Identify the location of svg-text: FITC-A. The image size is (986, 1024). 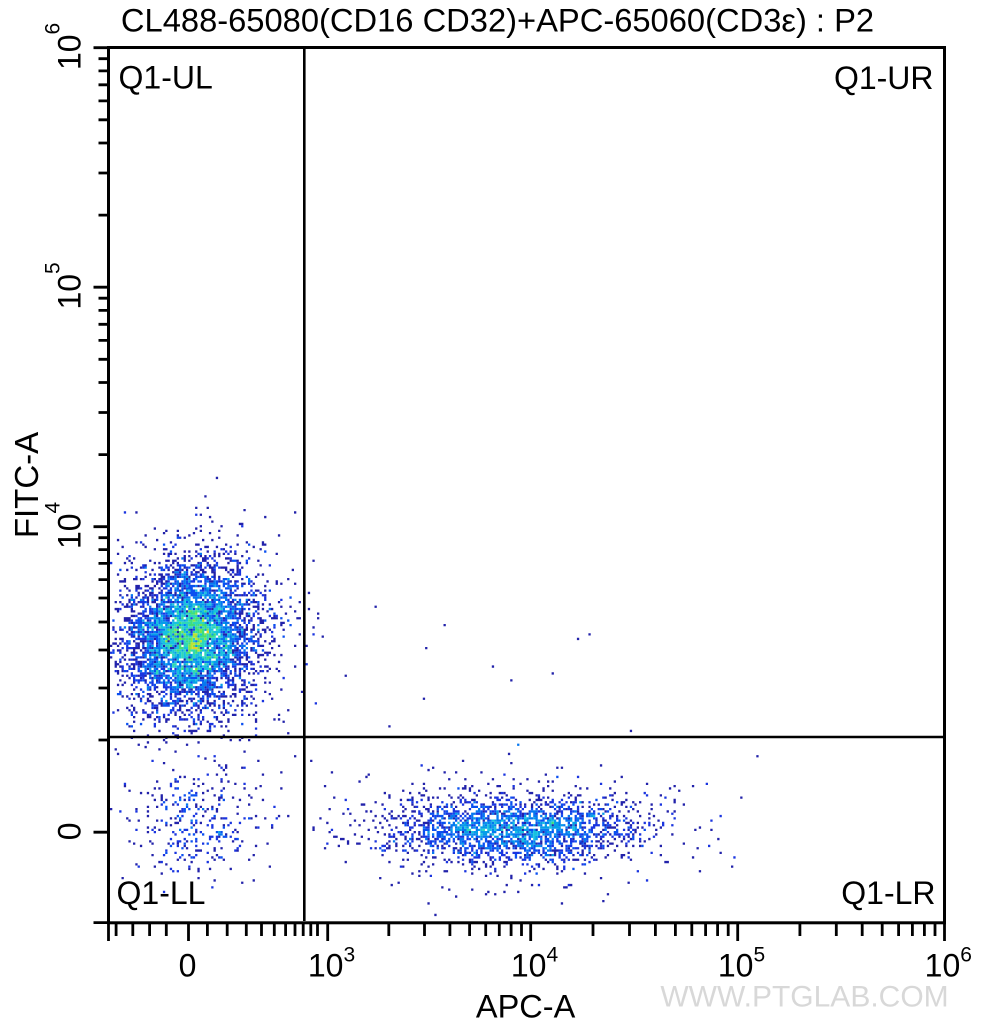
(26, 485).